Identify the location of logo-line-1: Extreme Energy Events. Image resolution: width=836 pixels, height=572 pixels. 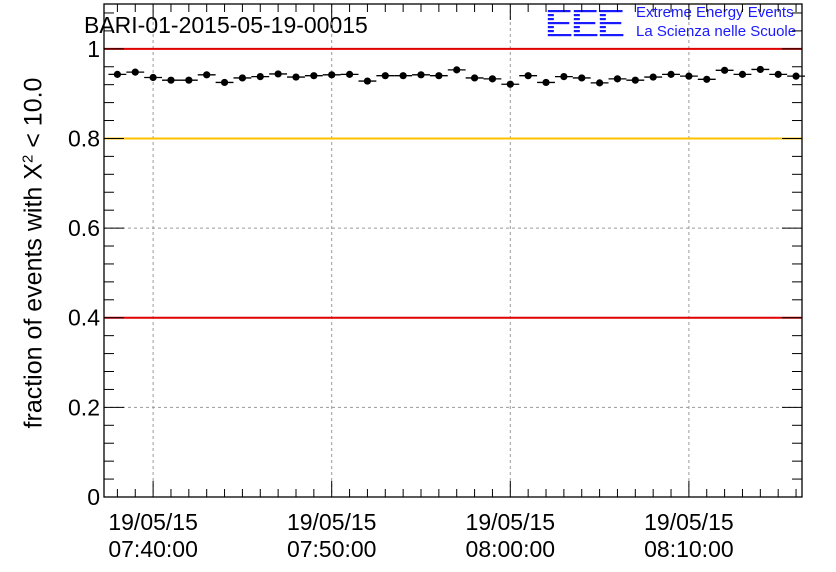
(715, 12).